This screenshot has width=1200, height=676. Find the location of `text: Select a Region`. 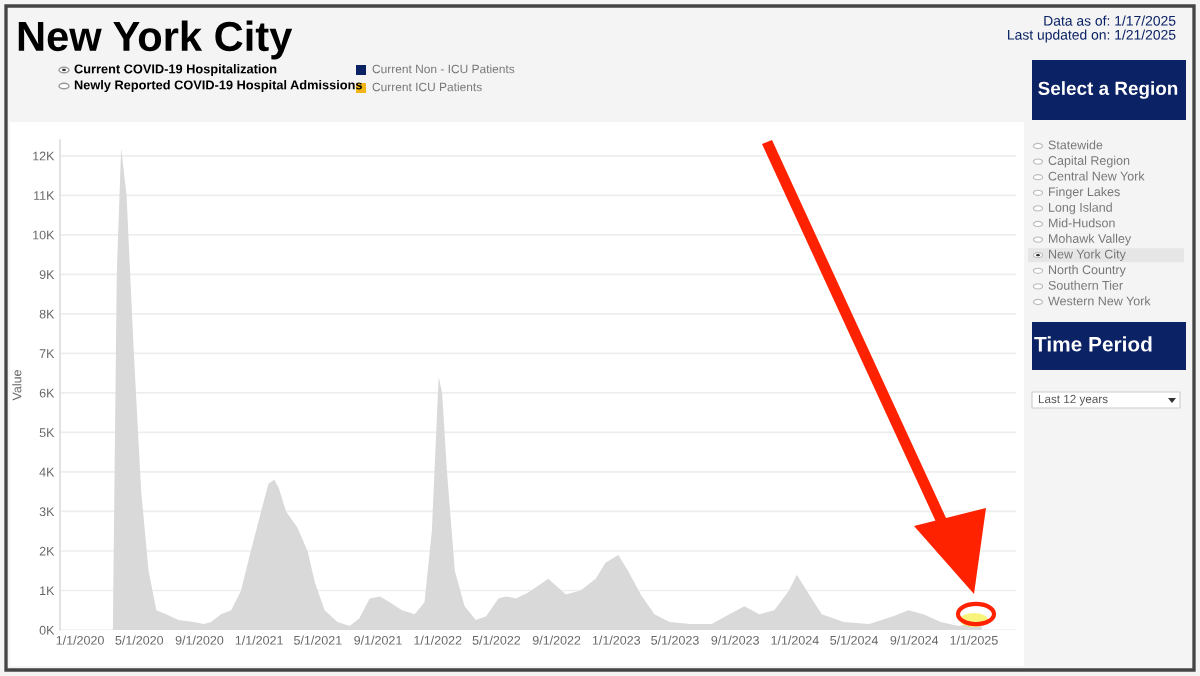

text: Select a Region is located at coordinates (1108, 90).